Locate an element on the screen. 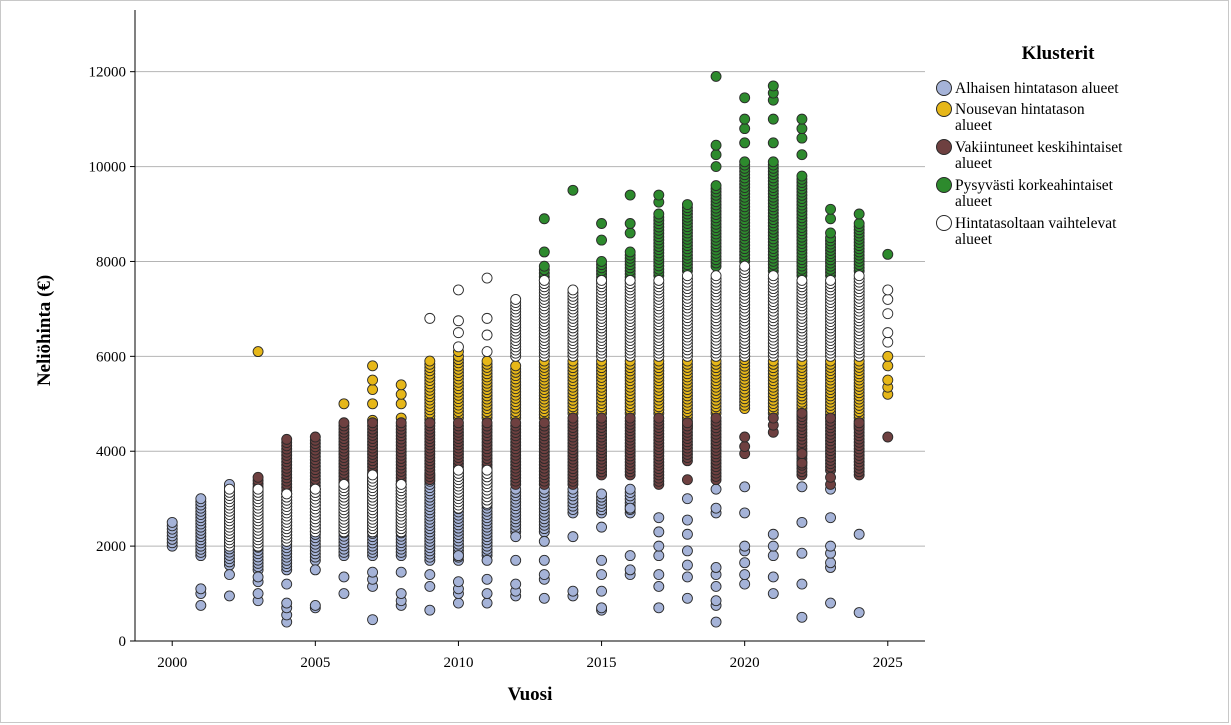 The height and width of the screenshot is (725, 1231). legend-label: Pysyvästi korkeahintaiset alueet is located at coordinates (1034, 193).